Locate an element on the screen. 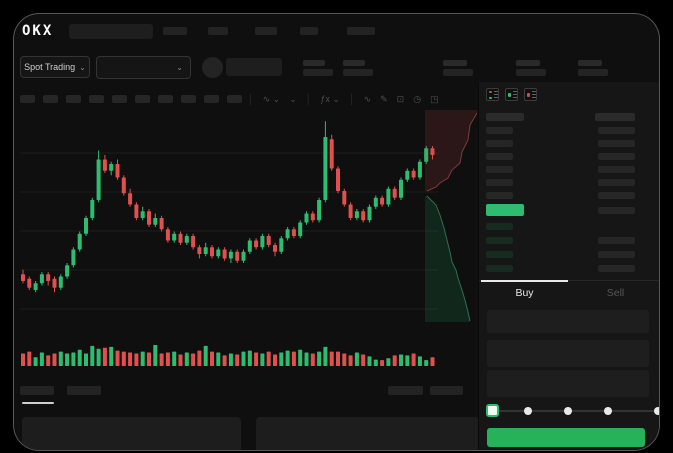  spot-trading-label: Spot Trading is located at coordinates (50, 67).